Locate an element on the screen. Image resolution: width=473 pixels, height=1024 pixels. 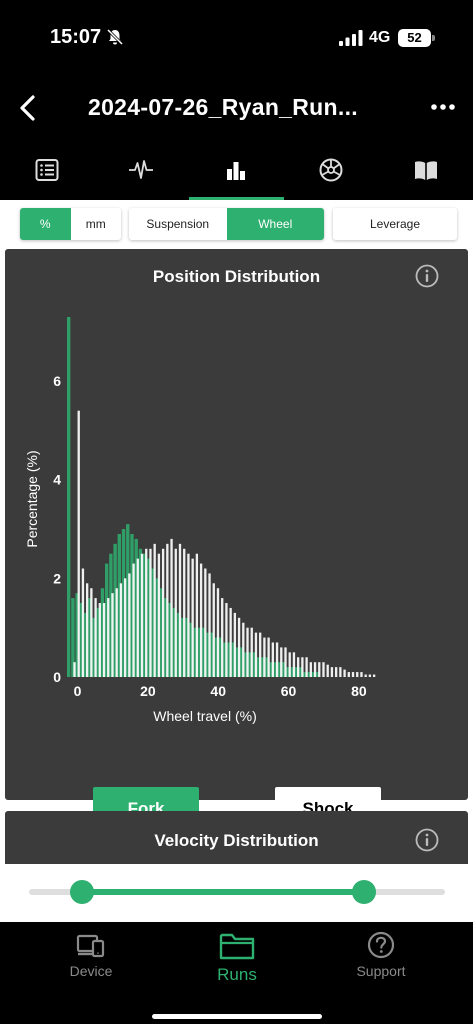
network-type: 4G is located at coordinates (380, 37).